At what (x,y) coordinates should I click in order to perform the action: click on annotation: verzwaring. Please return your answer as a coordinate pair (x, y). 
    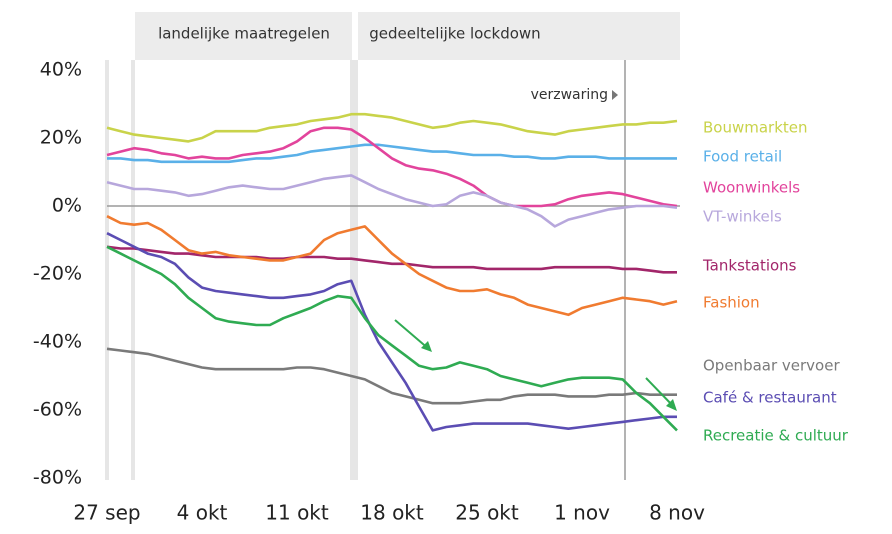
    Looking at the image, I should click on (569, 95).